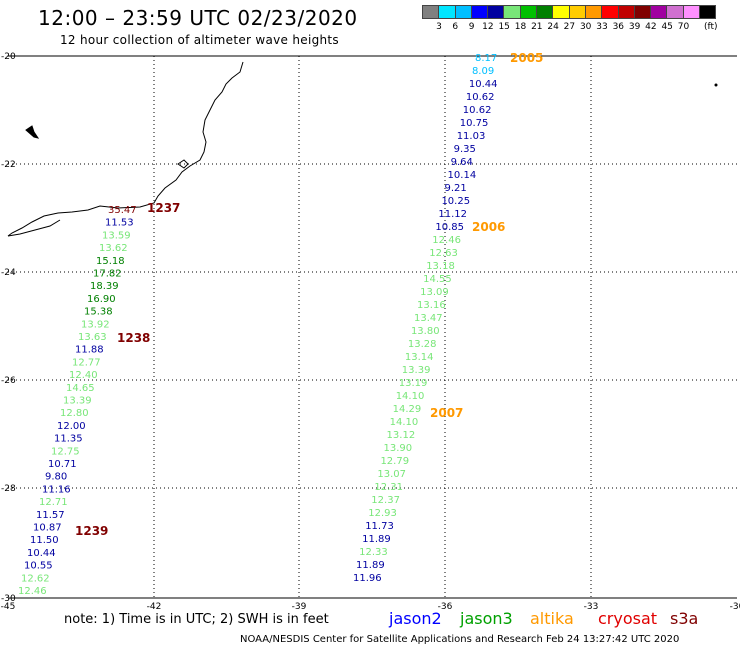  What do you see at coordinates (41, 553) in the screenshot?
I see `track-west-point: 10.44` at bounding box center [41, 553].